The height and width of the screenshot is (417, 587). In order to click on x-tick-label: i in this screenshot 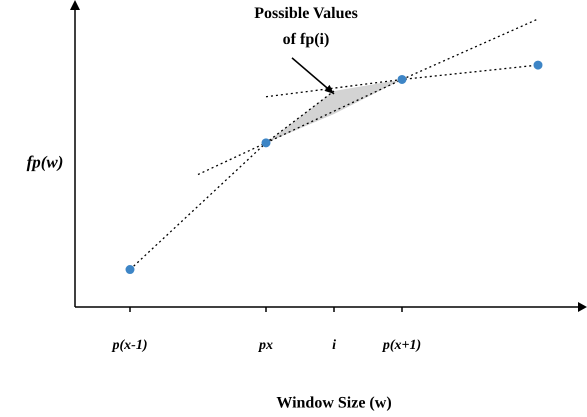, I will do `click(334, 346)`.